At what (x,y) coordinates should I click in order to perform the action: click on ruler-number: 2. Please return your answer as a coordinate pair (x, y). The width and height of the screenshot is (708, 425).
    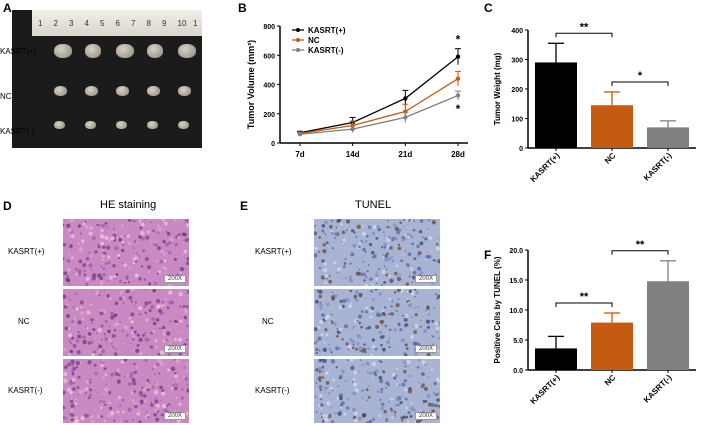
    Looking at the image, I should click on (55, 23).